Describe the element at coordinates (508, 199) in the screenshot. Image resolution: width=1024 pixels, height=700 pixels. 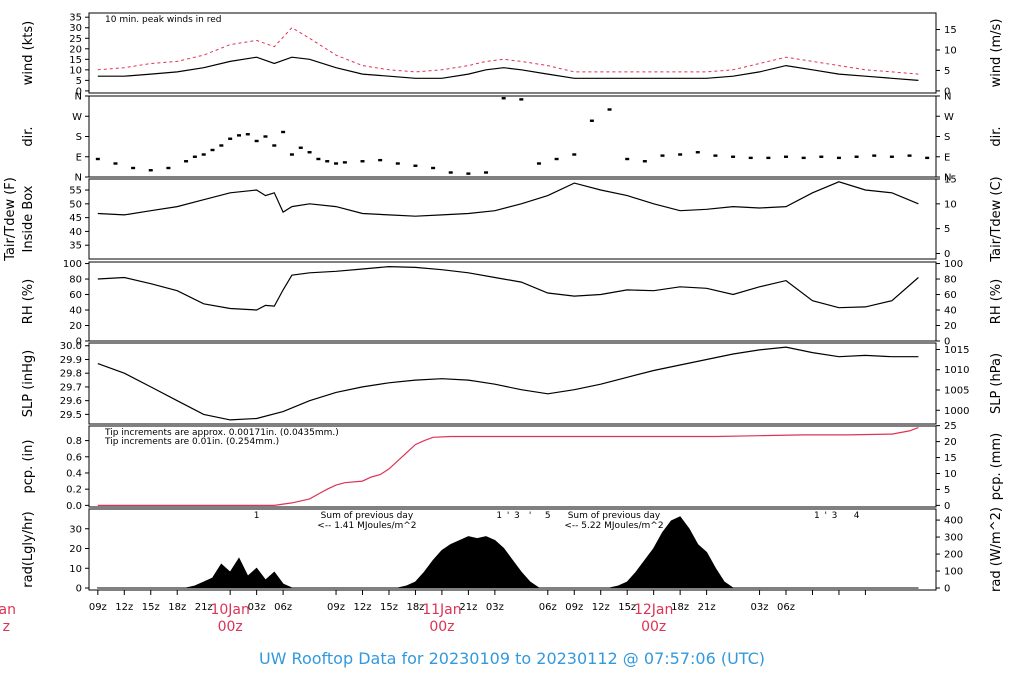
I see `temp-series` at that location.